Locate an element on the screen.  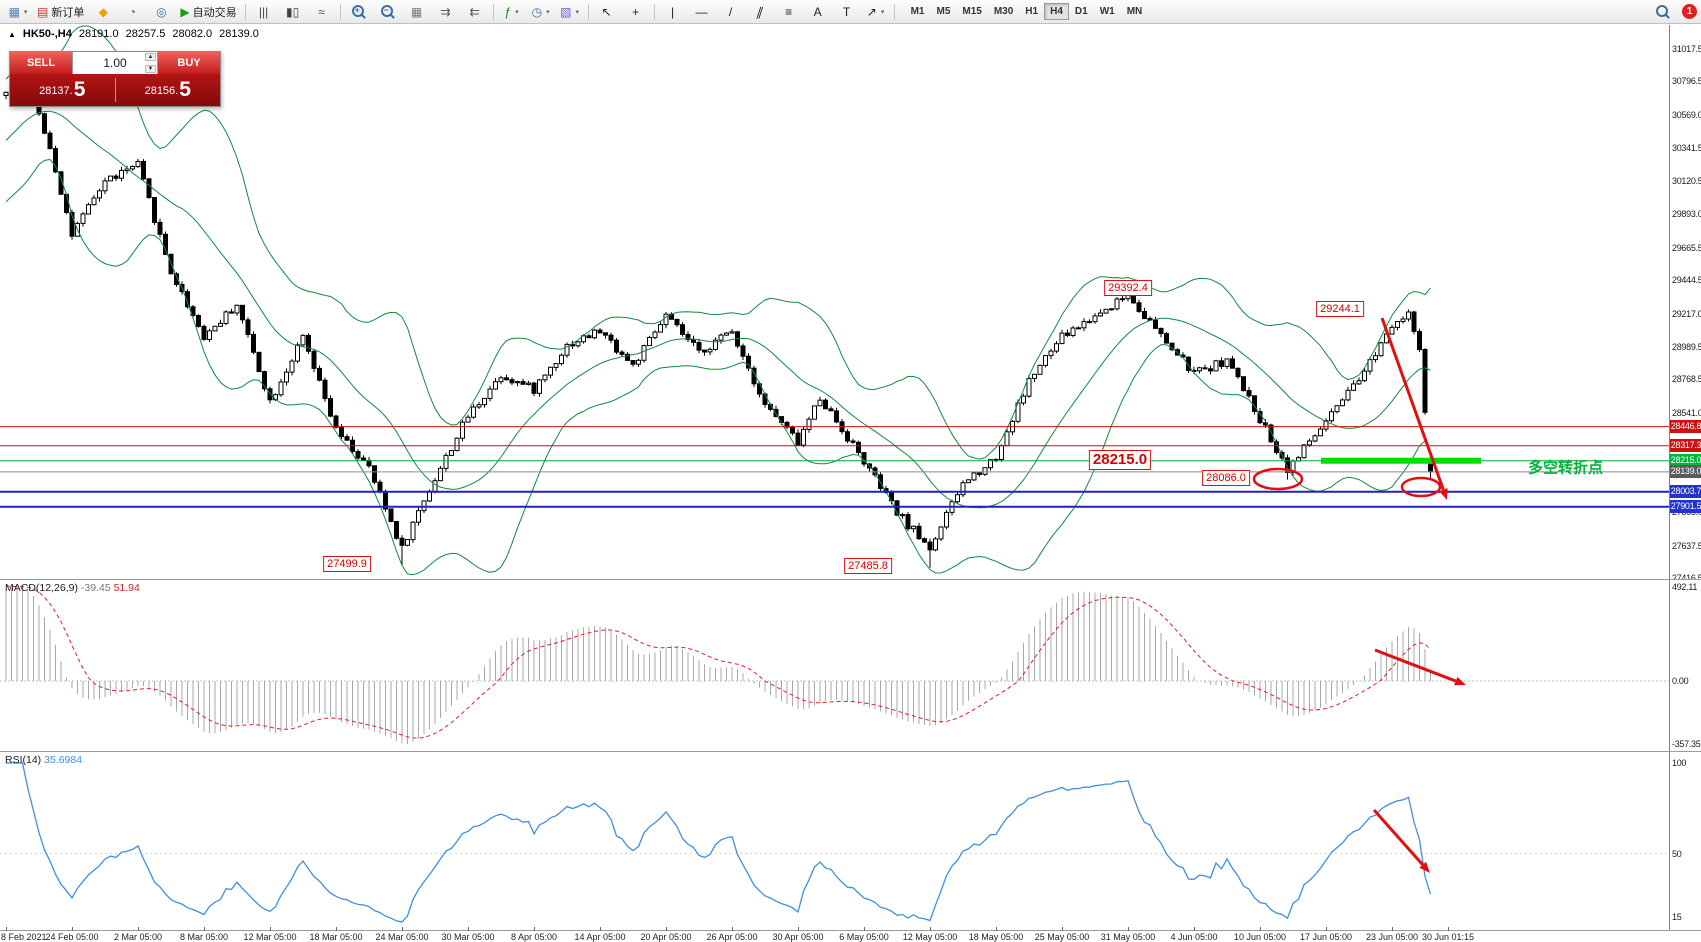
market-watch-icon: ◆ is located at coordinates (103, 11).